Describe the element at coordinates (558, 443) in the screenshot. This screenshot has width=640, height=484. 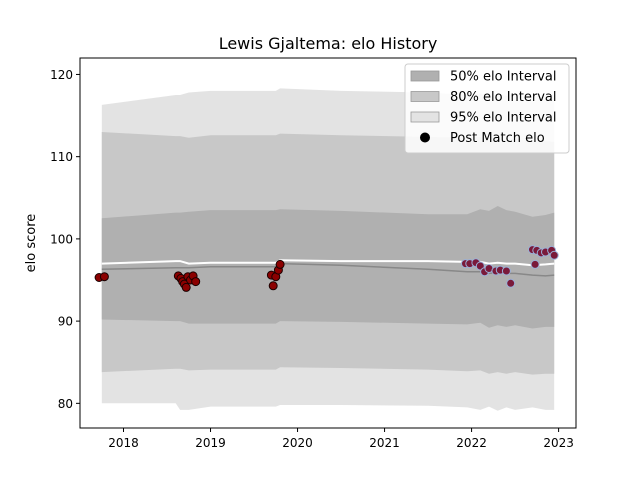
I see `x-tick-label: 2023` at that location.